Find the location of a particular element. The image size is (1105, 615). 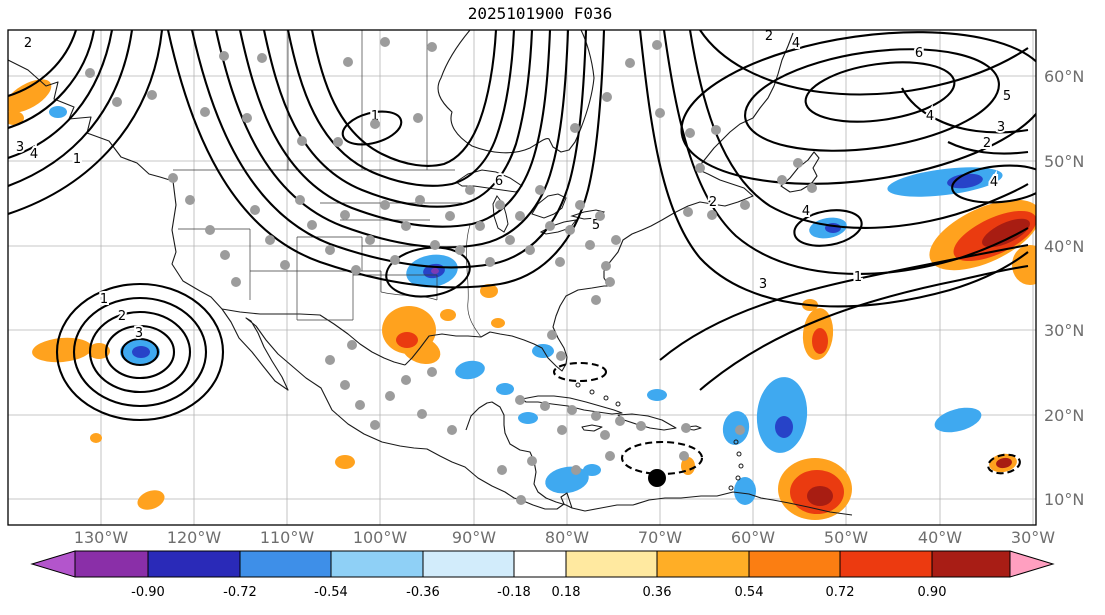

chart-title: 2025101900 F036 is located at coordinates (540, 13).